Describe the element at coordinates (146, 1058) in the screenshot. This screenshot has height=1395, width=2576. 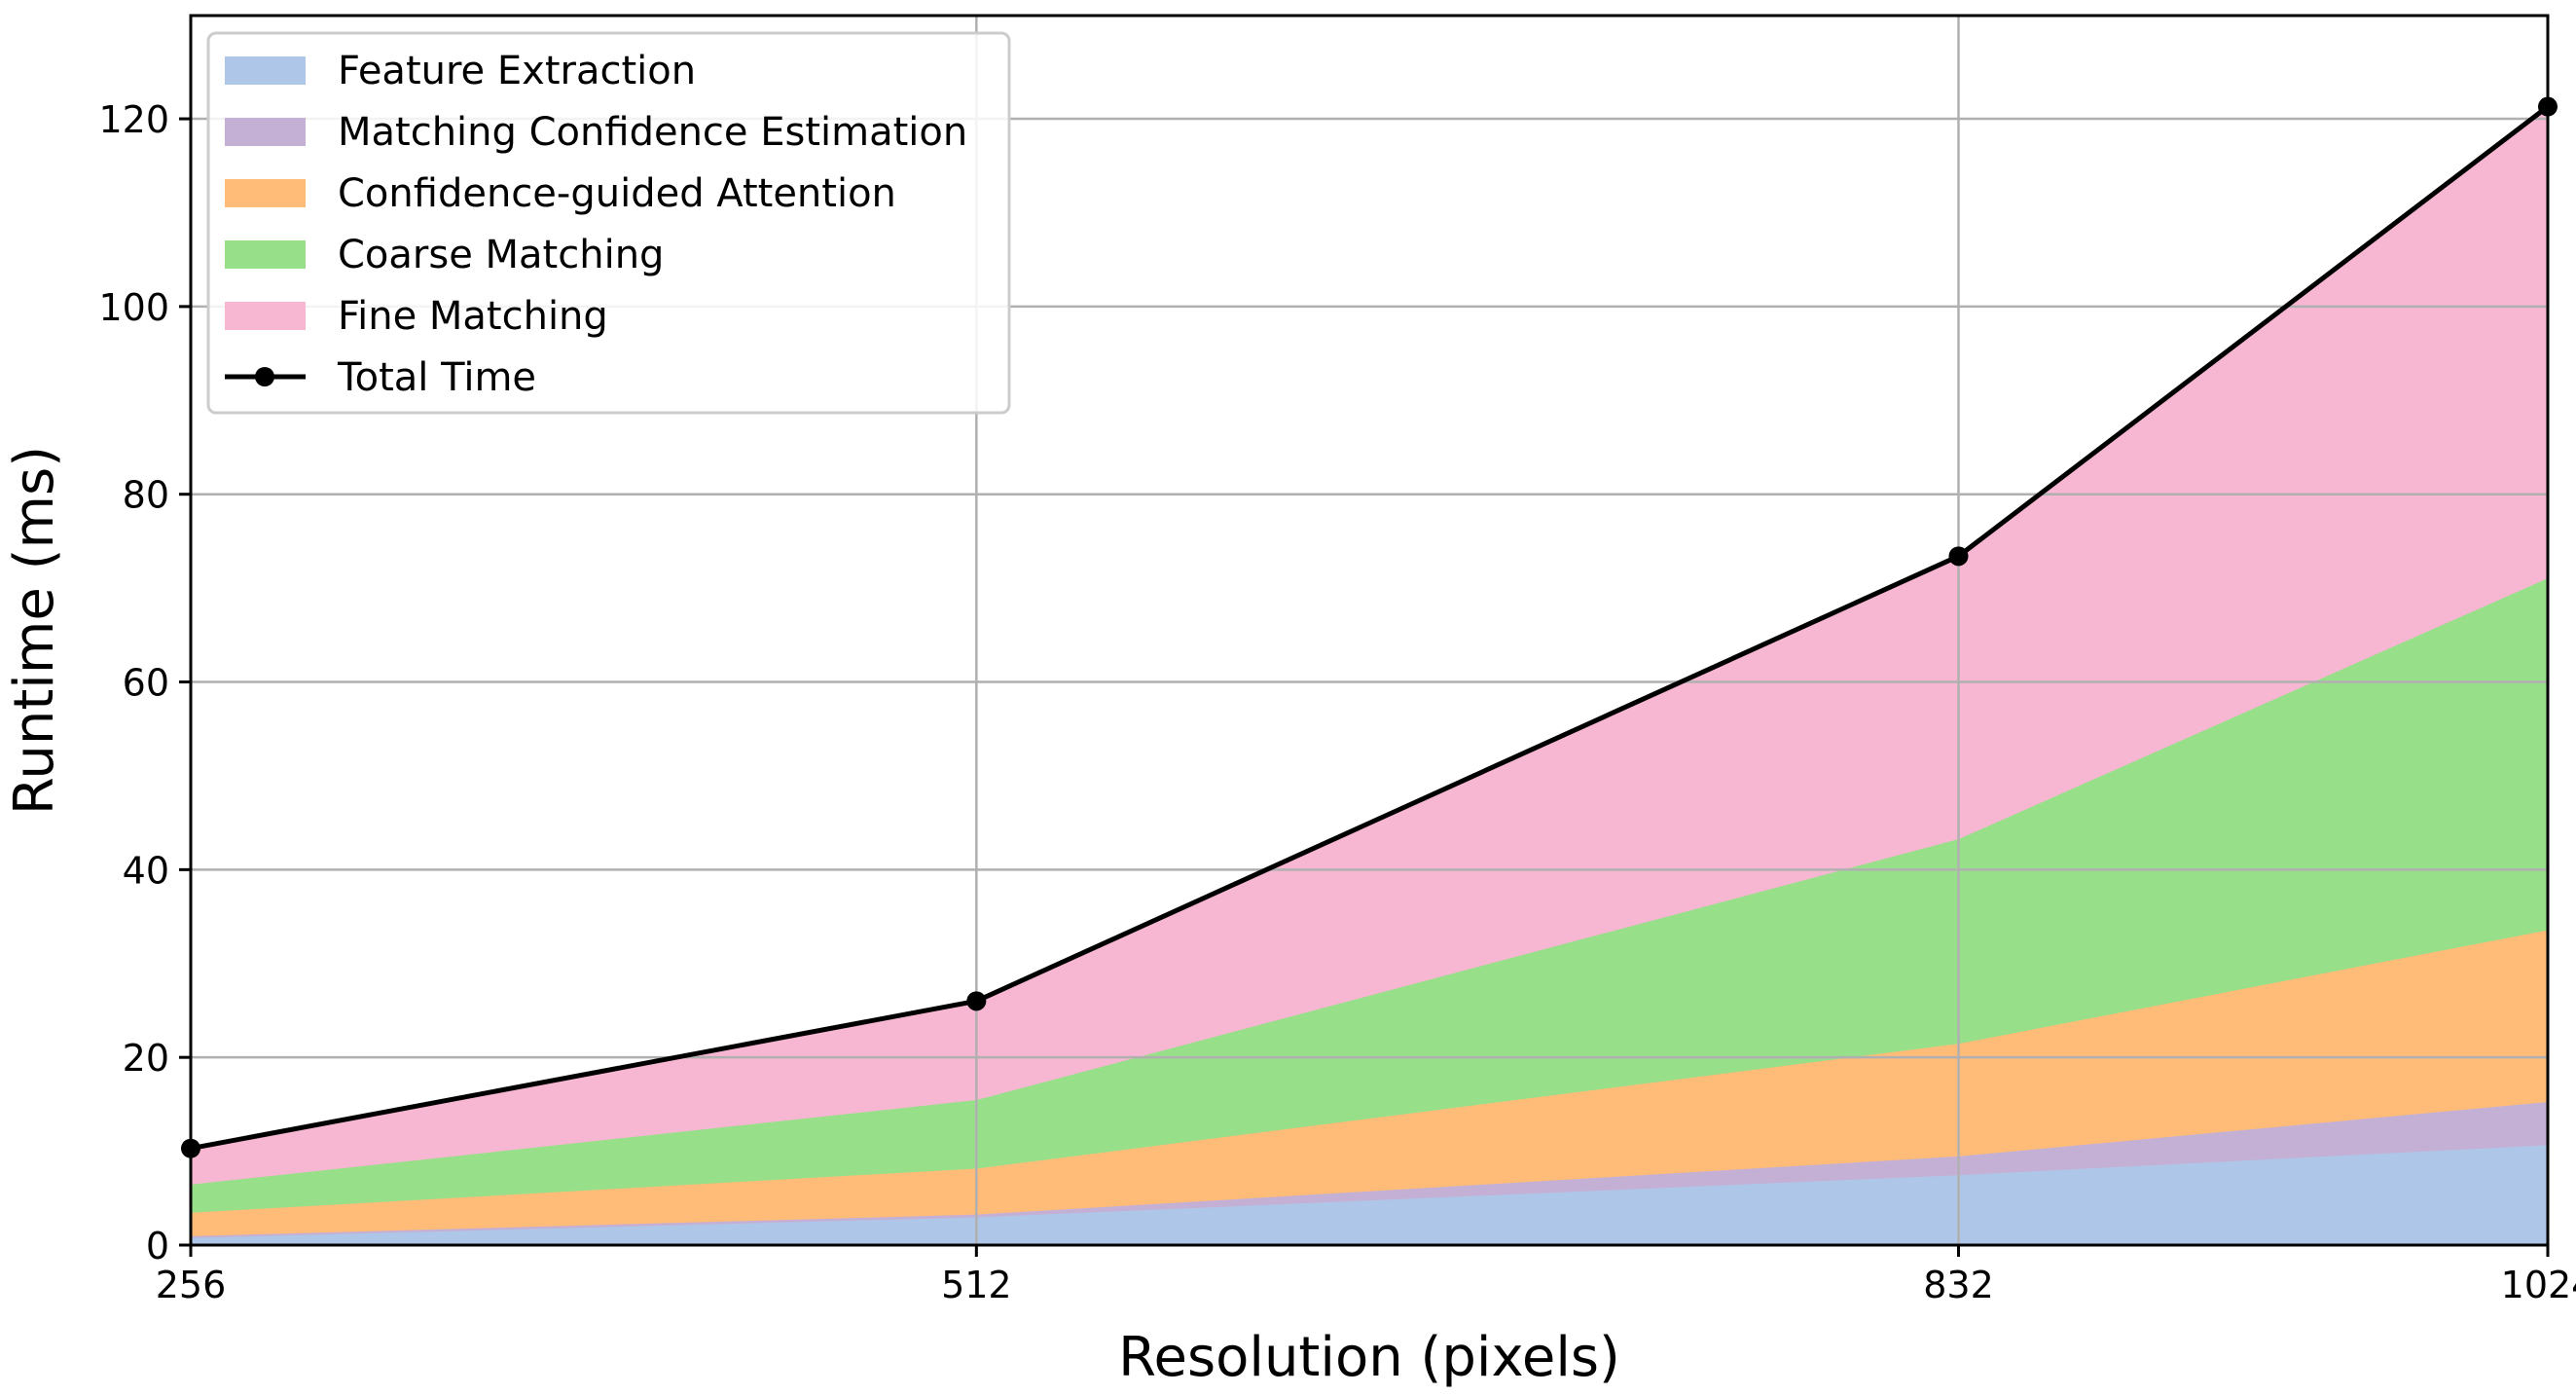
I see `y-tick-label-1: 20` at that location.